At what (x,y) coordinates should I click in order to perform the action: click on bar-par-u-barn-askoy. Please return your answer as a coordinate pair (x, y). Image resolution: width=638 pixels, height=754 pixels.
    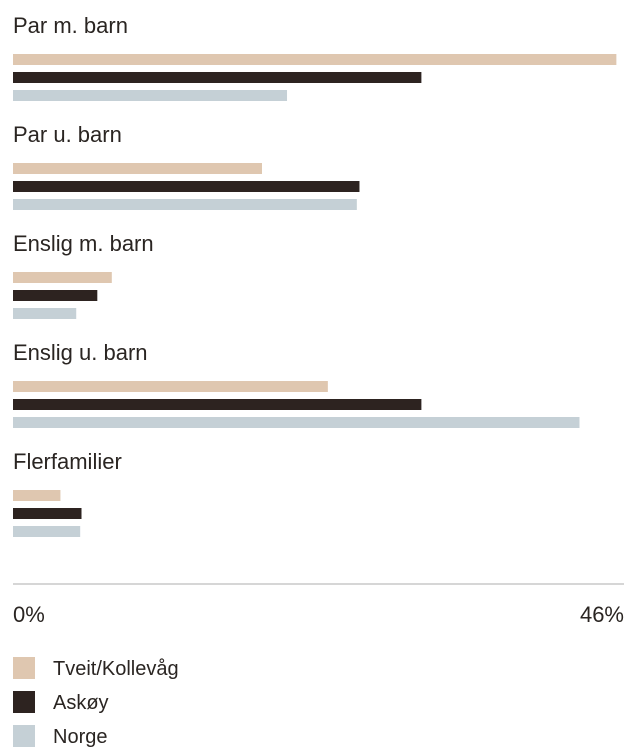
    Looking at the image, I should click on (186, 186).